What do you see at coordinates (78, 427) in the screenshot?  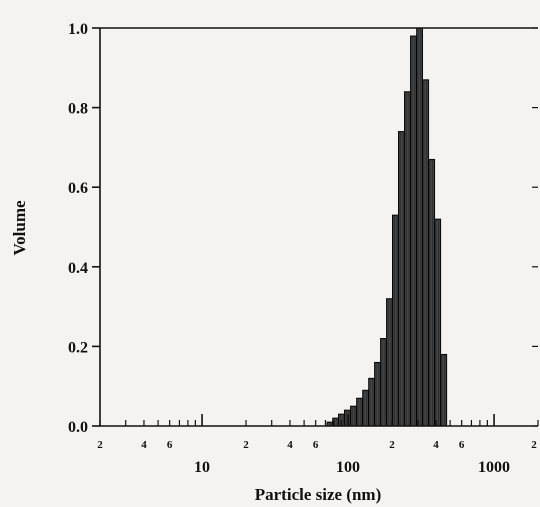 I see `y-tick-label: 0.0` at bounding box center [78, 427].